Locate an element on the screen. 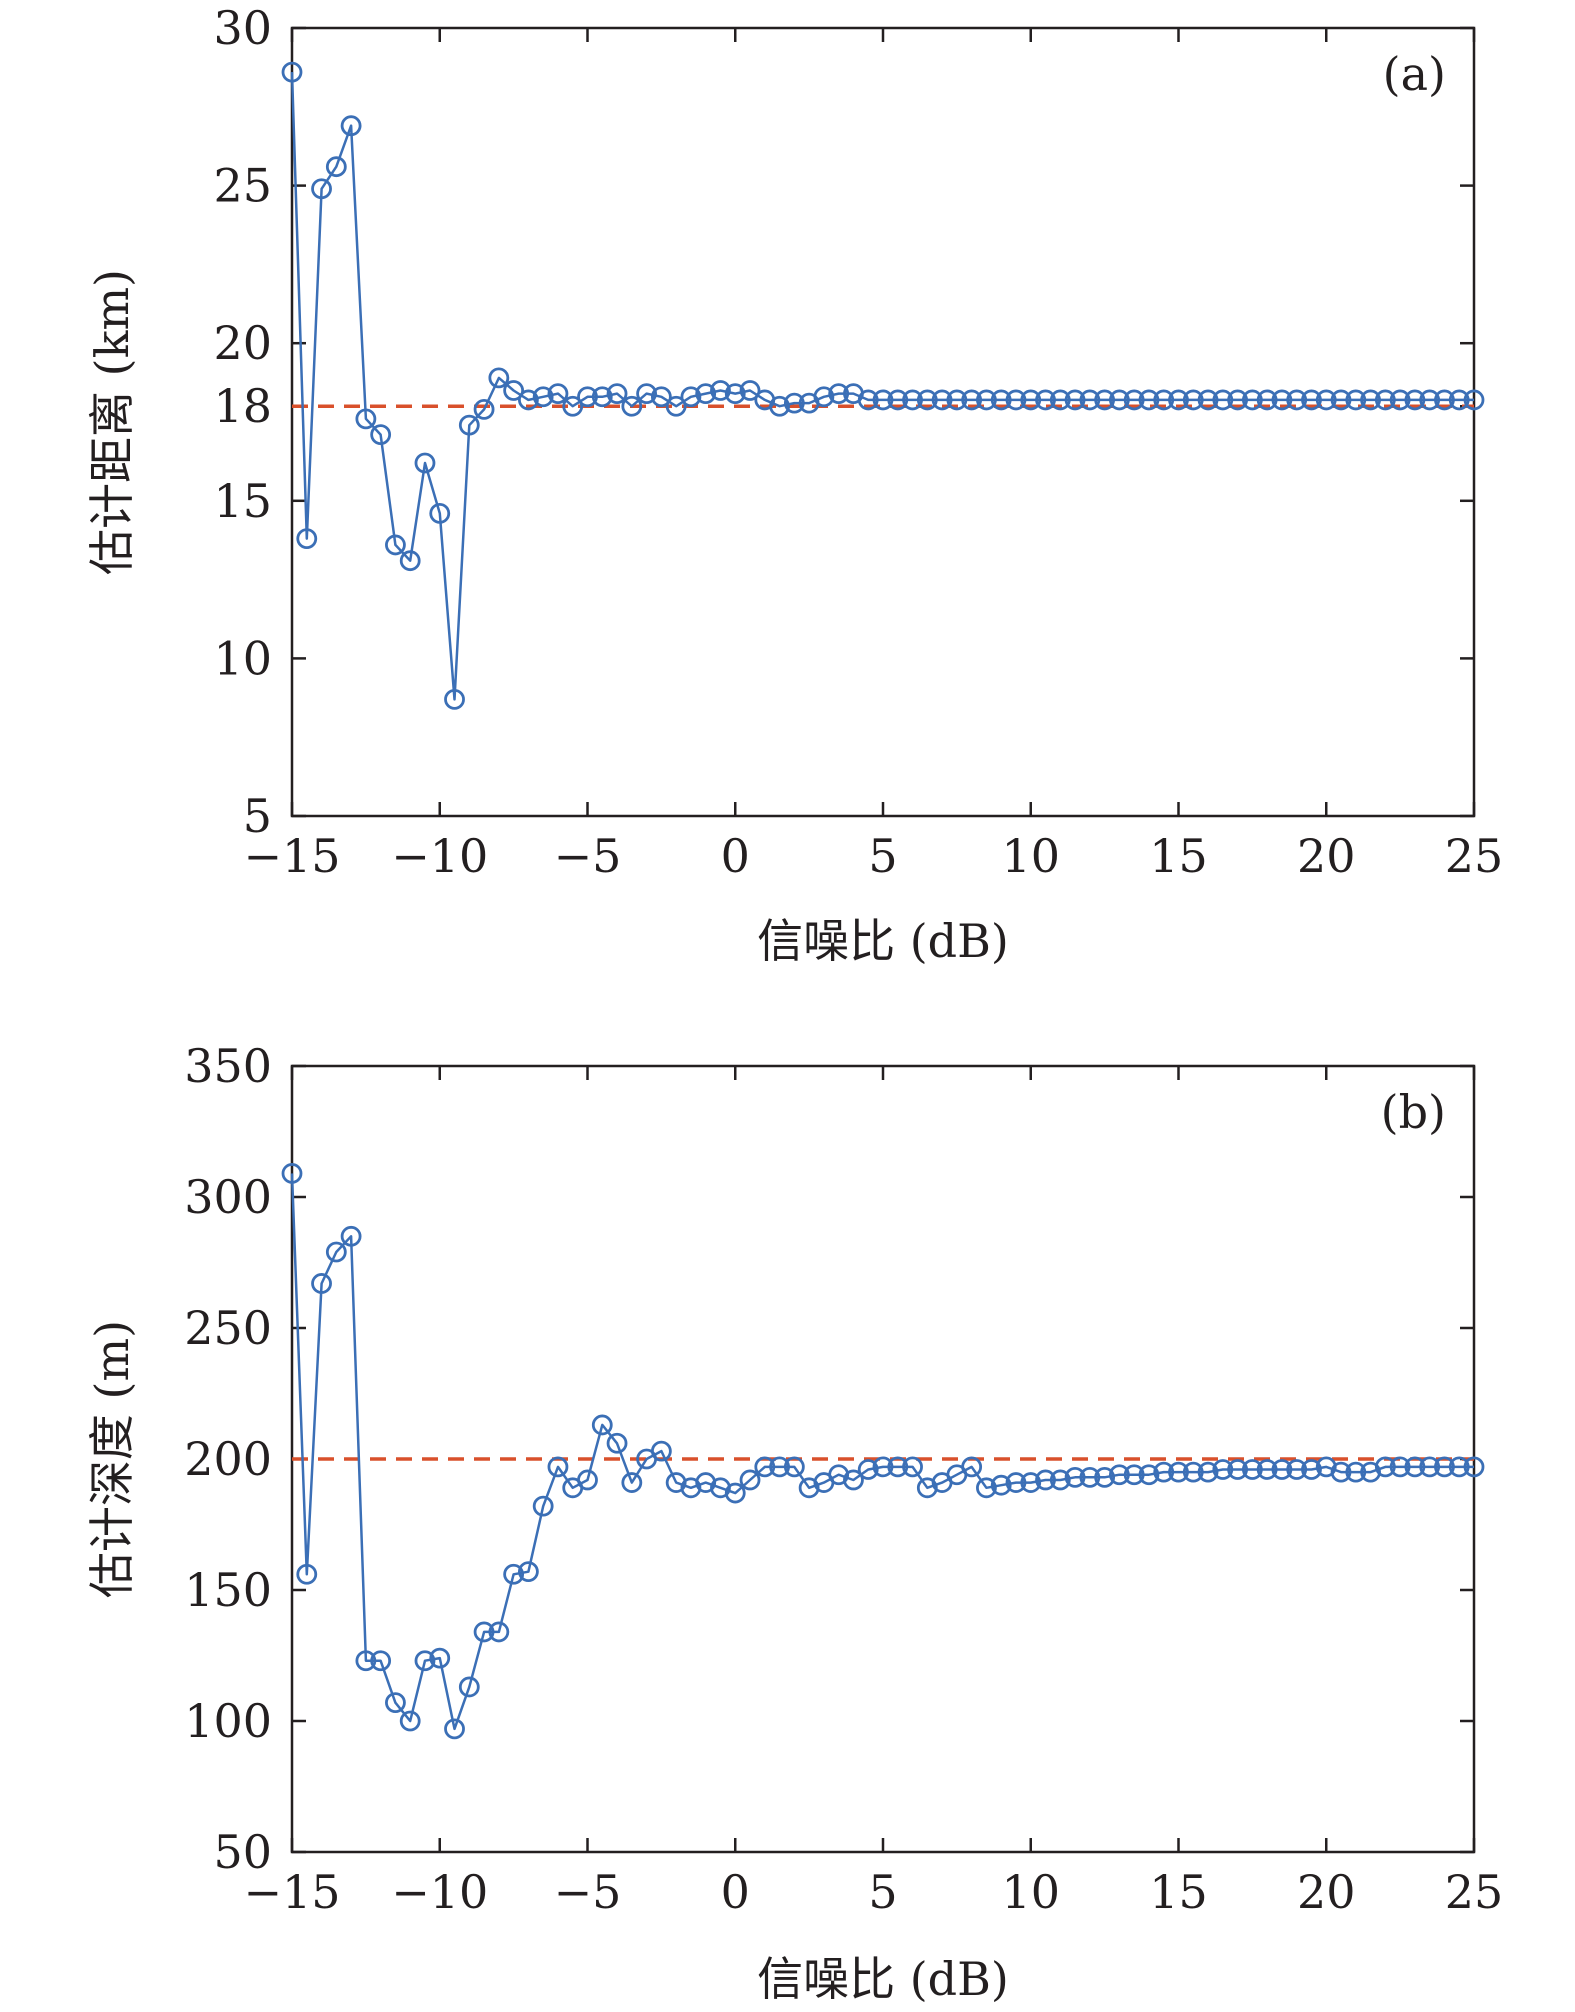  y-tick-label: 350 is located at coordinates (228, 1066).